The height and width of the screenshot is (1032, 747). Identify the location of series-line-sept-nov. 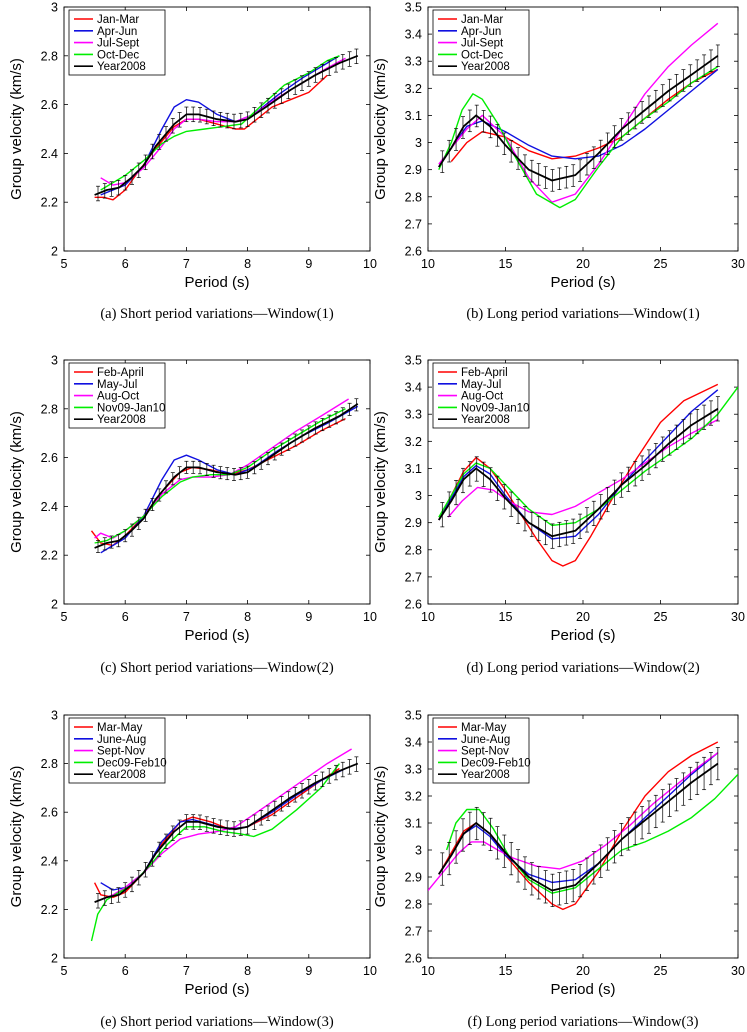
(226, 824).